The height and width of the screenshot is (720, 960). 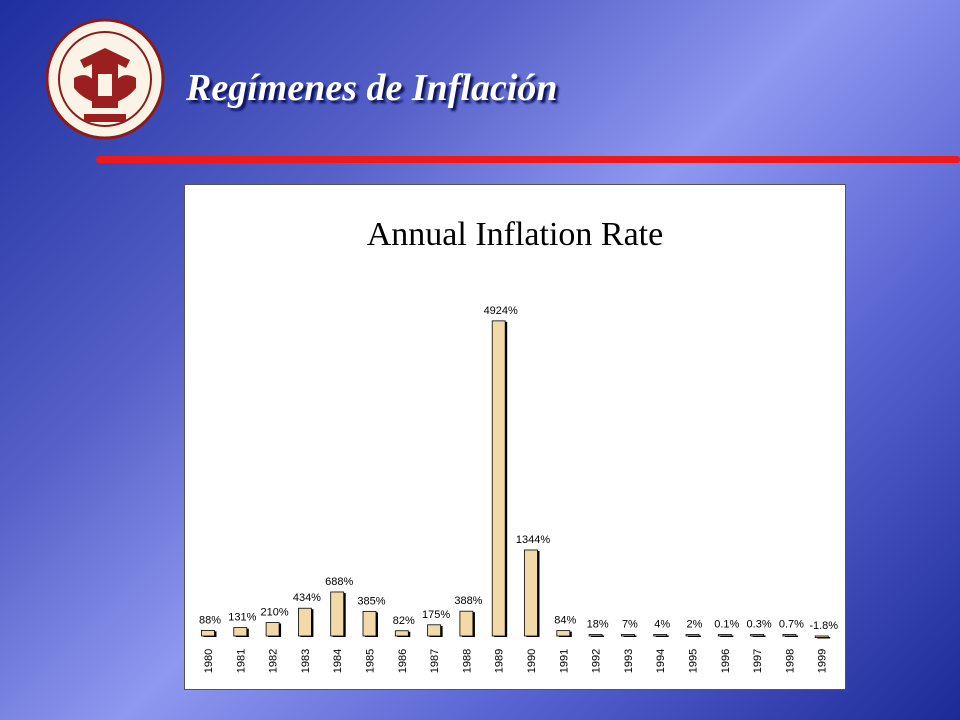 What do you see at coordinates (694, 661) in the screenshot?
I see `x-tick-label-1995: 1995` at bounding box center [694, 661].